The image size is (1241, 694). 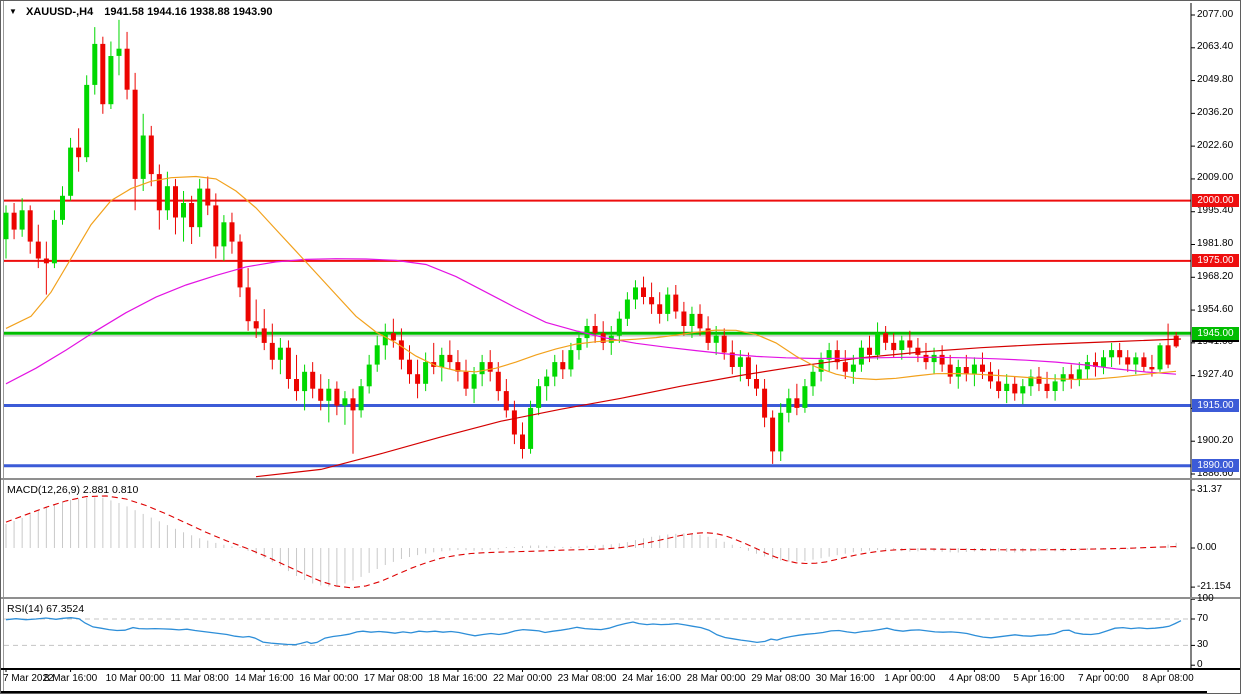 I want to click on price-tick-label: 1981.80, so click(x=1215, y=243).